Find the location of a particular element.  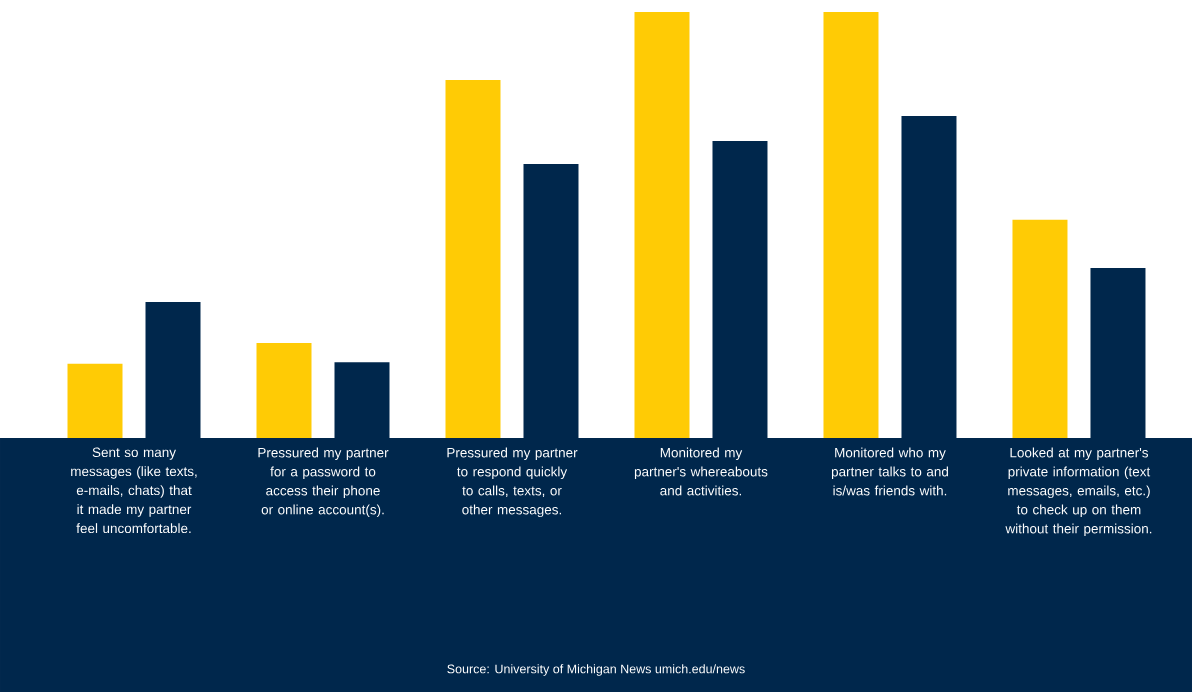

x-tick-label: Pressured my partner for a password to access their phone or online account(s). is located at coordinates (323, 482).